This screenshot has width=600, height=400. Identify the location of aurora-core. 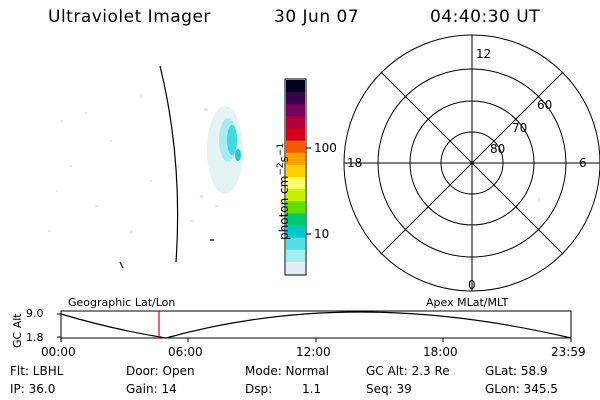
(232, 140).